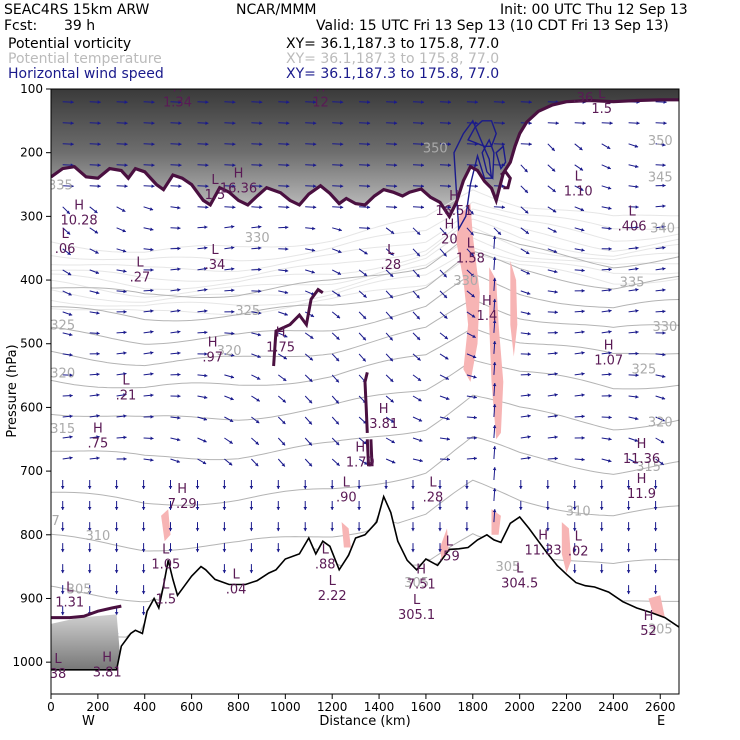 This screenshot has height=740, width=740. I want to click on theta-label: 305, so click(660, 630).